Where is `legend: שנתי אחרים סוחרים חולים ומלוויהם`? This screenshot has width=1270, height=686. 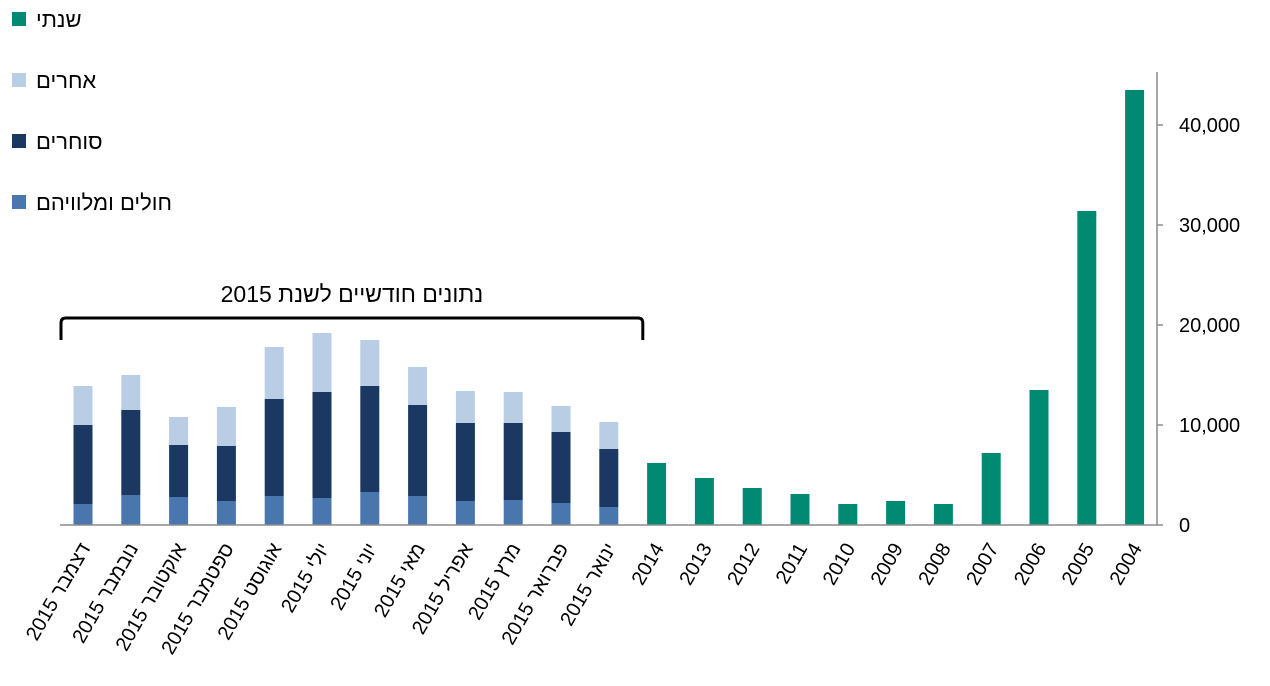
legend: שנתי אחרים סוחרים חולים ומלוויהם is located at coordinates (92, 111).